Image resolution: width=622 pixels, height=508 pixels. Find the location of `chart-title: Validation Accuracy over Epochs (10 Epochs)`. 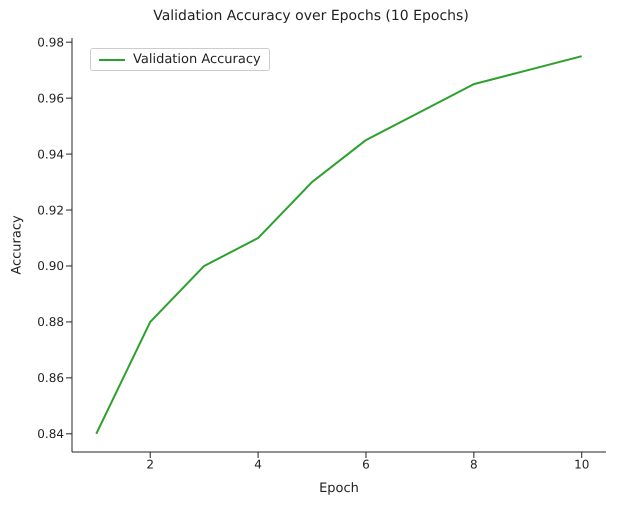

chart-title: Validation Accuracy over Epochs (10 Epochs) is located at coordinates (311, 17).